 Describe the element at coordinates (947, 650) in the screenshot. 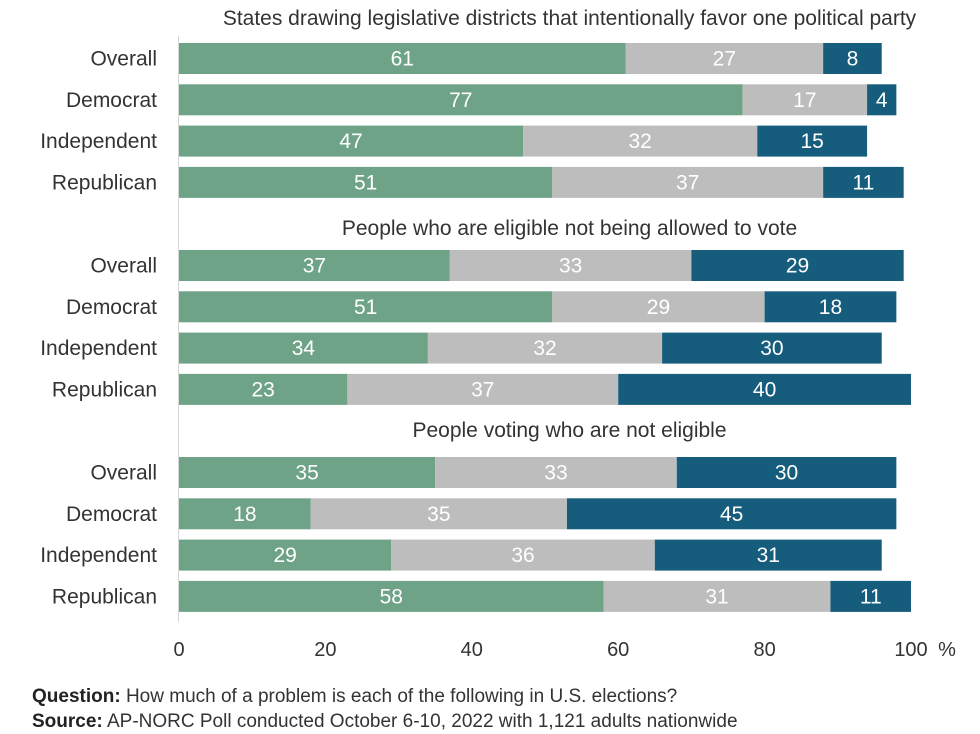

I see `x-unit-label: %` at that location.